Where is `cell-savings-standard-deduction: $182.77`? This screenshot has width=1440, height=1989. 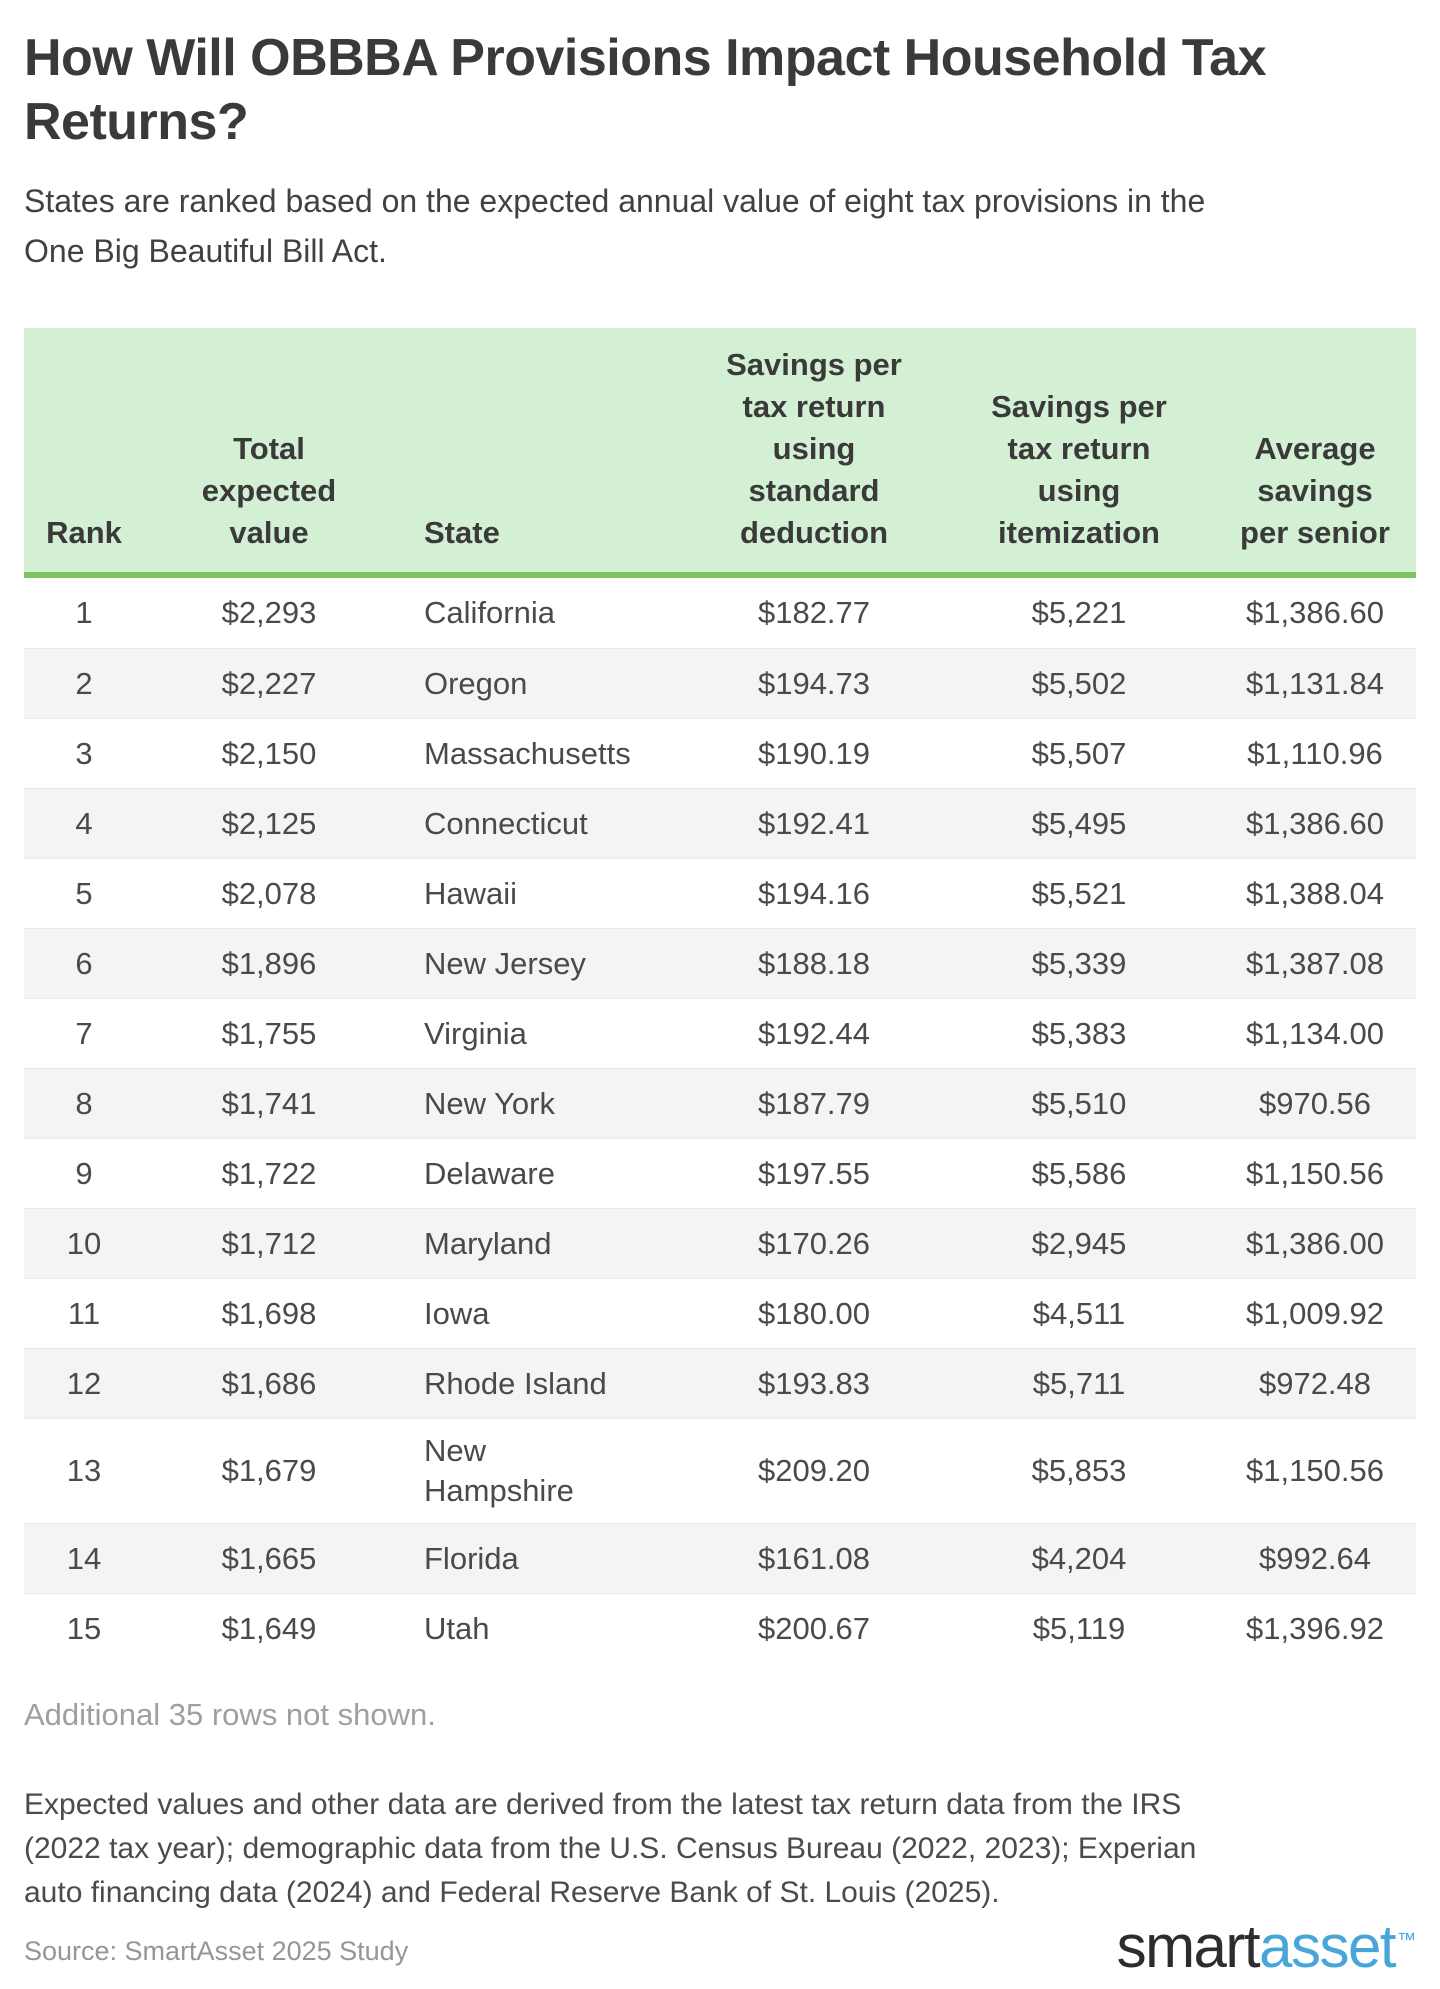
cell-savings-standard-deduction: $182.77 is located at coordinates (814, 613).